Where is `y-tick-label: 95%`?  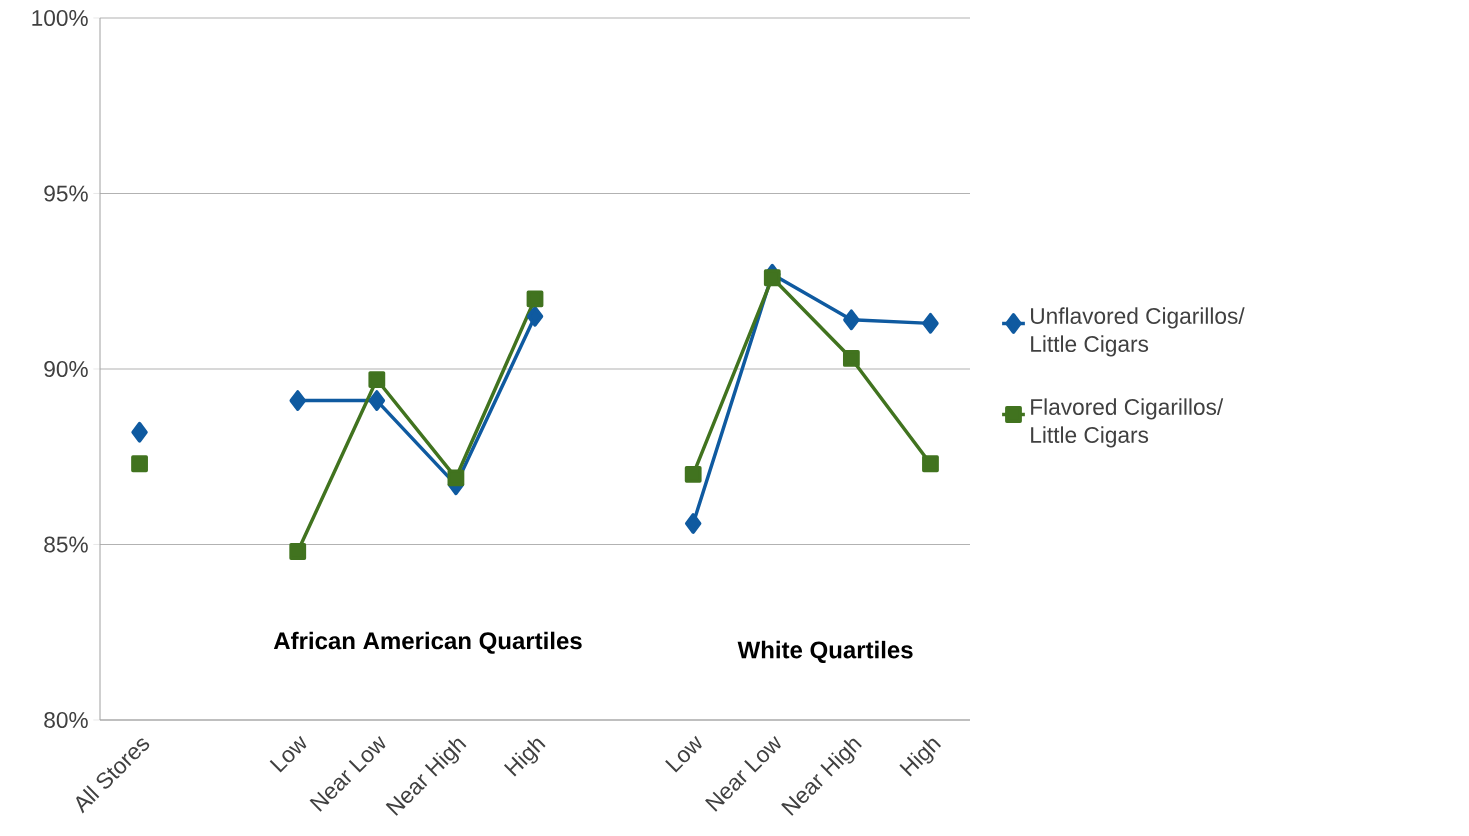 y-tick-label: 95% is located at coordinates (66, 193).